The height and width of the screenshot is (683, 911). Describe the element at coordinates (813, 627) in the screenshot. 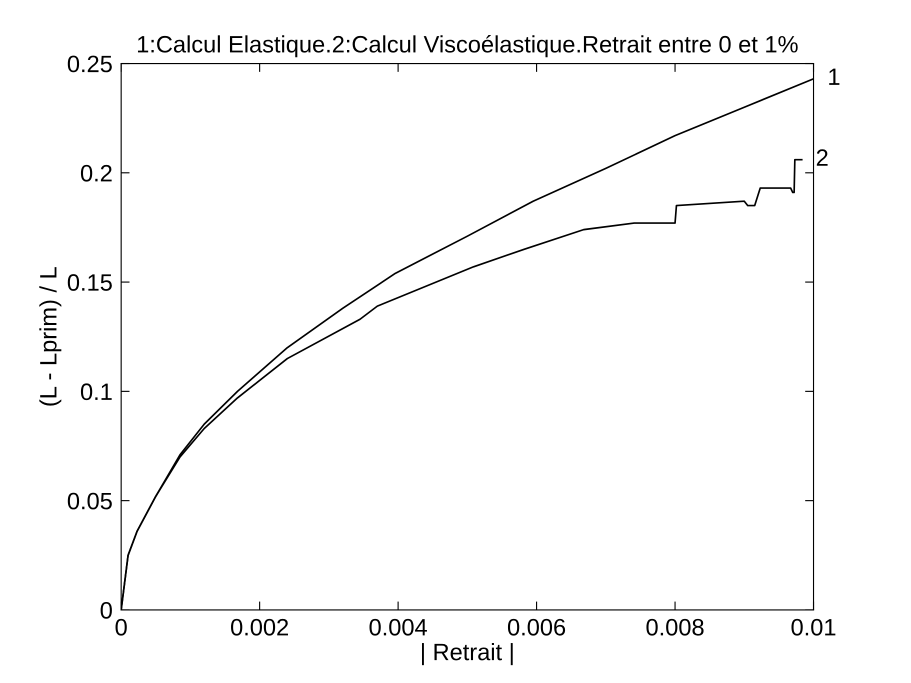

I see `x-tick-label: 0.01` at that location.